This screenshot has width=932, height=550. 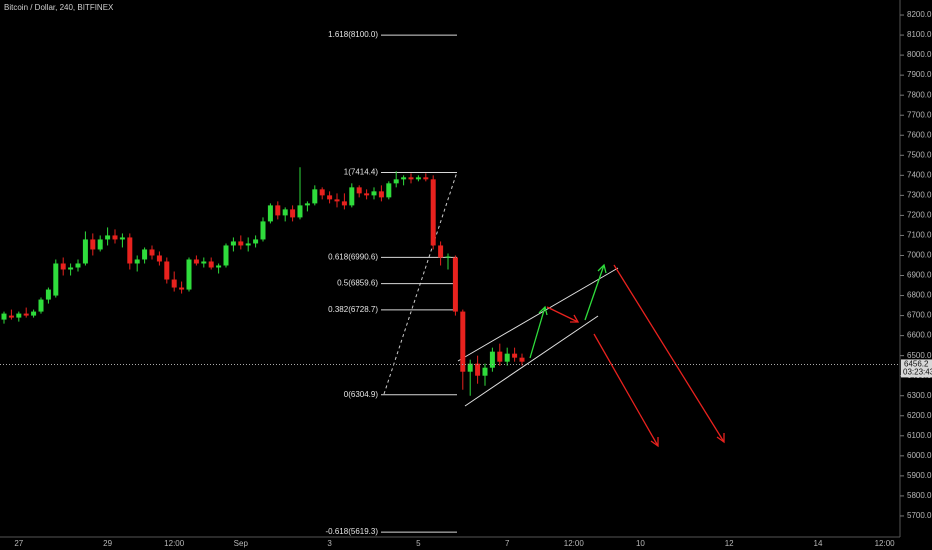 What do you see at coordinates (919, 114) in the screenshot?
I see `y-tick-label: 7700.0` at bounding box center [919, 114].